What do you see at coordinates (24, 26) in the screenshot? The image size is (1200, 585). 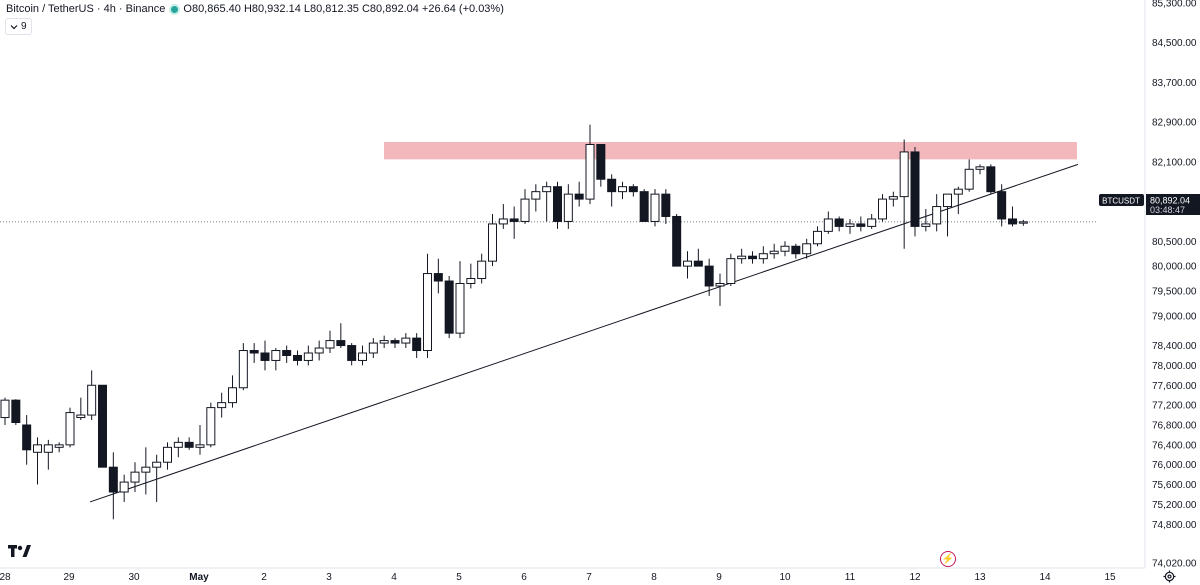 I see `indicator-count: 9` at bounding box center [24, 26].